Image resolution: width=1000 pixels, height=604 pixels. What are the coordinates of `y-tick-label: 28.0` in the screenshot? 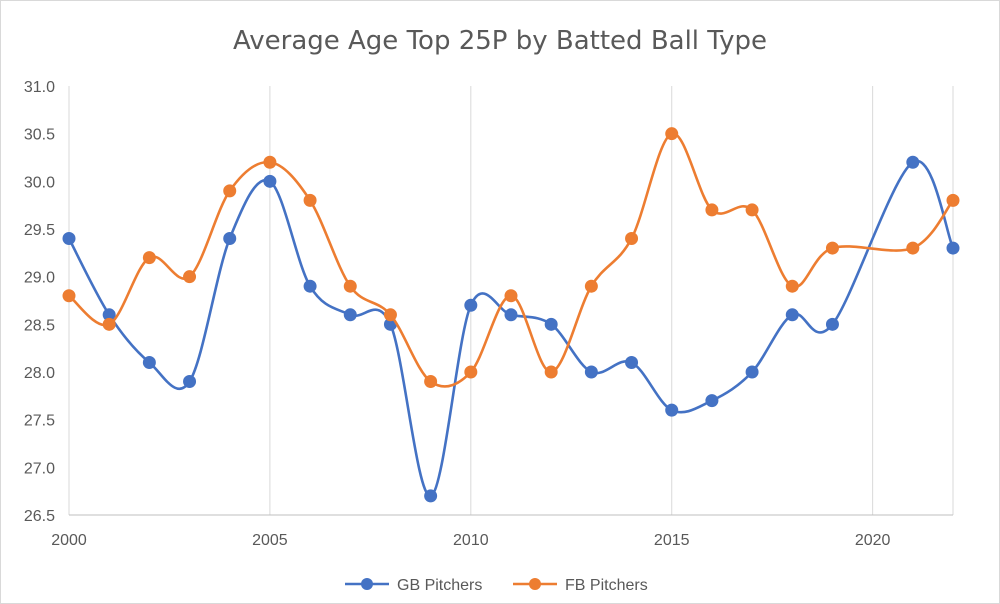 It's located at (39, 373).